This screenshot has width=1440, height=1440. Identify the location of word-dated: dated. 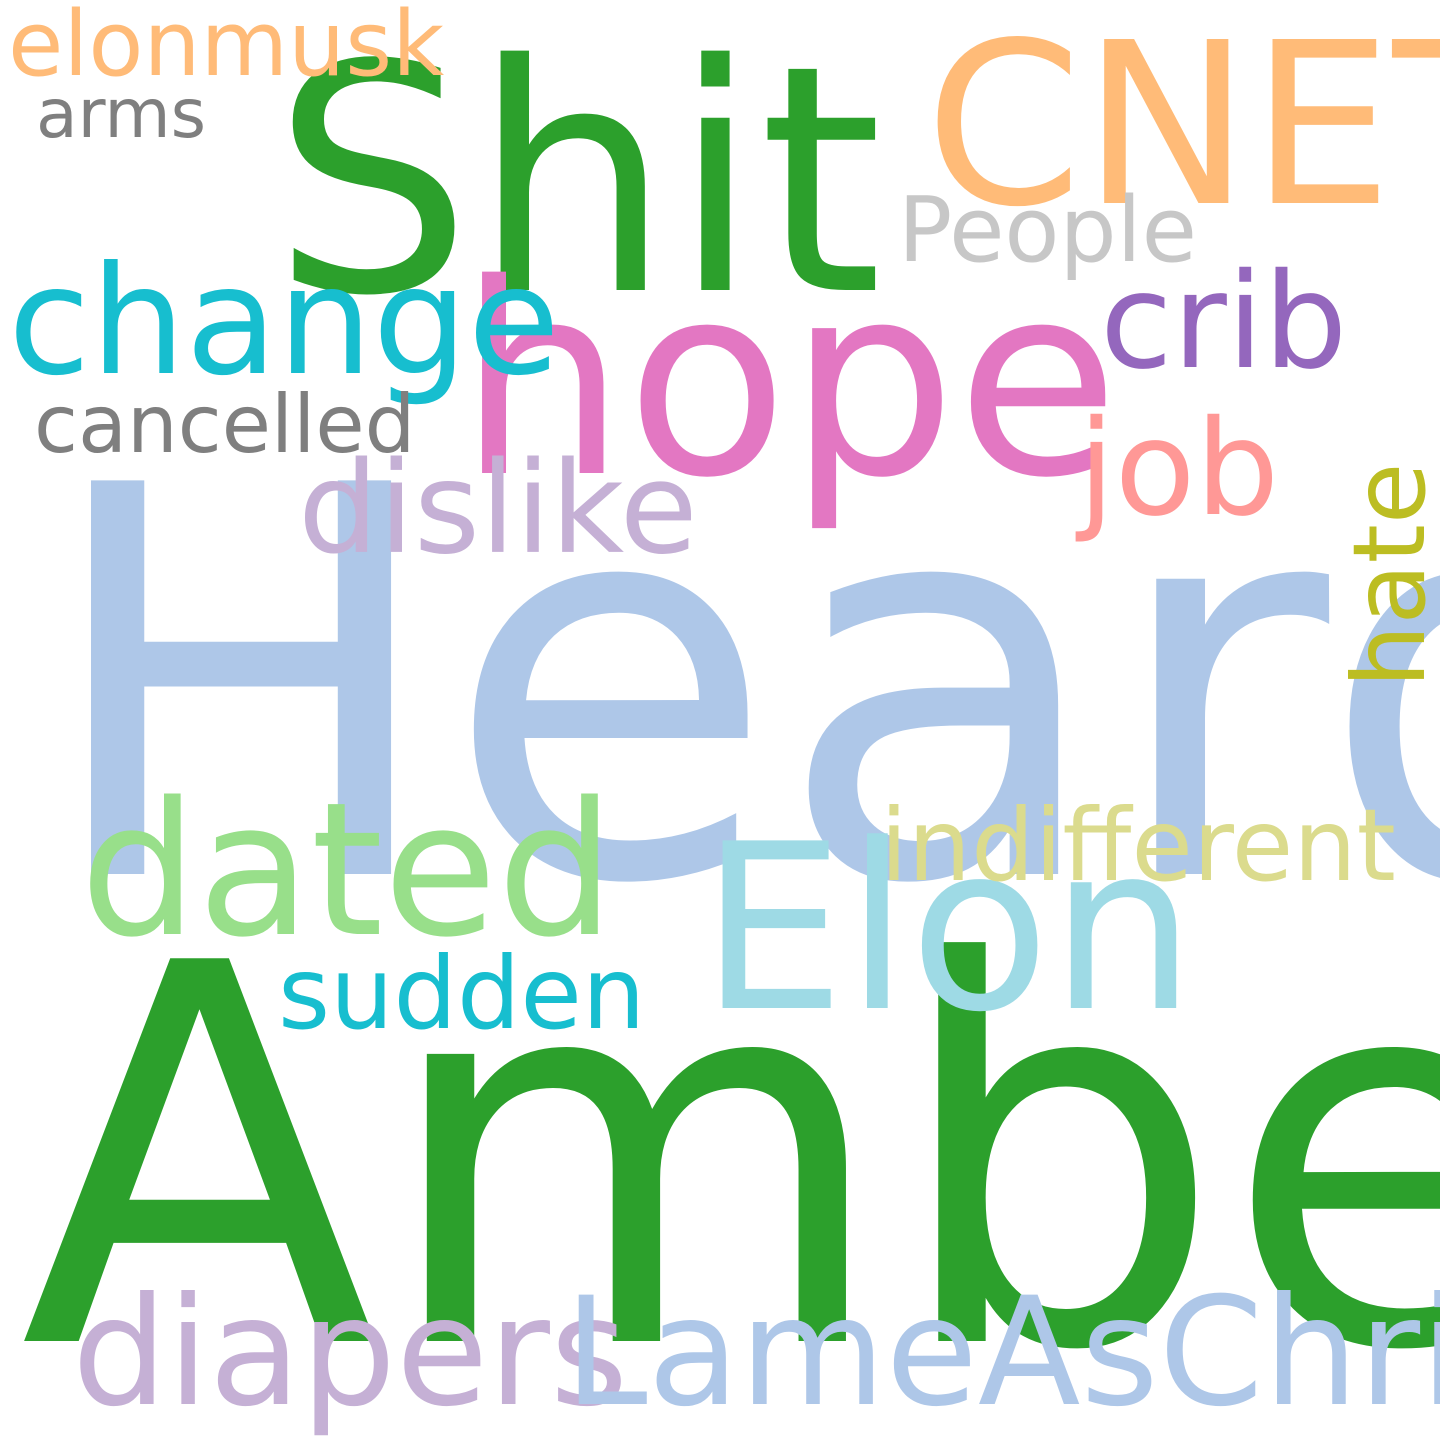
(347, 870).